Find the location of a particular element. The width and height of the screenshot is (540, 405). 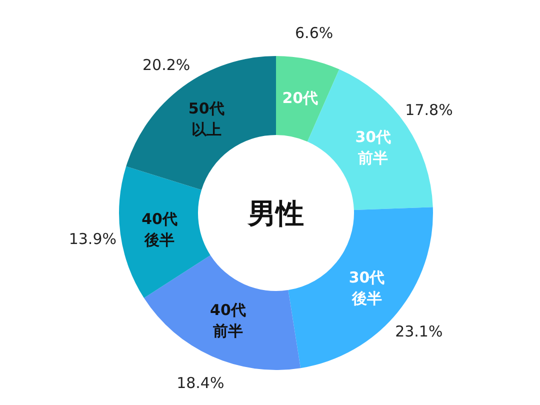

data-label: 20.2% is located at coordinates (166, 65).